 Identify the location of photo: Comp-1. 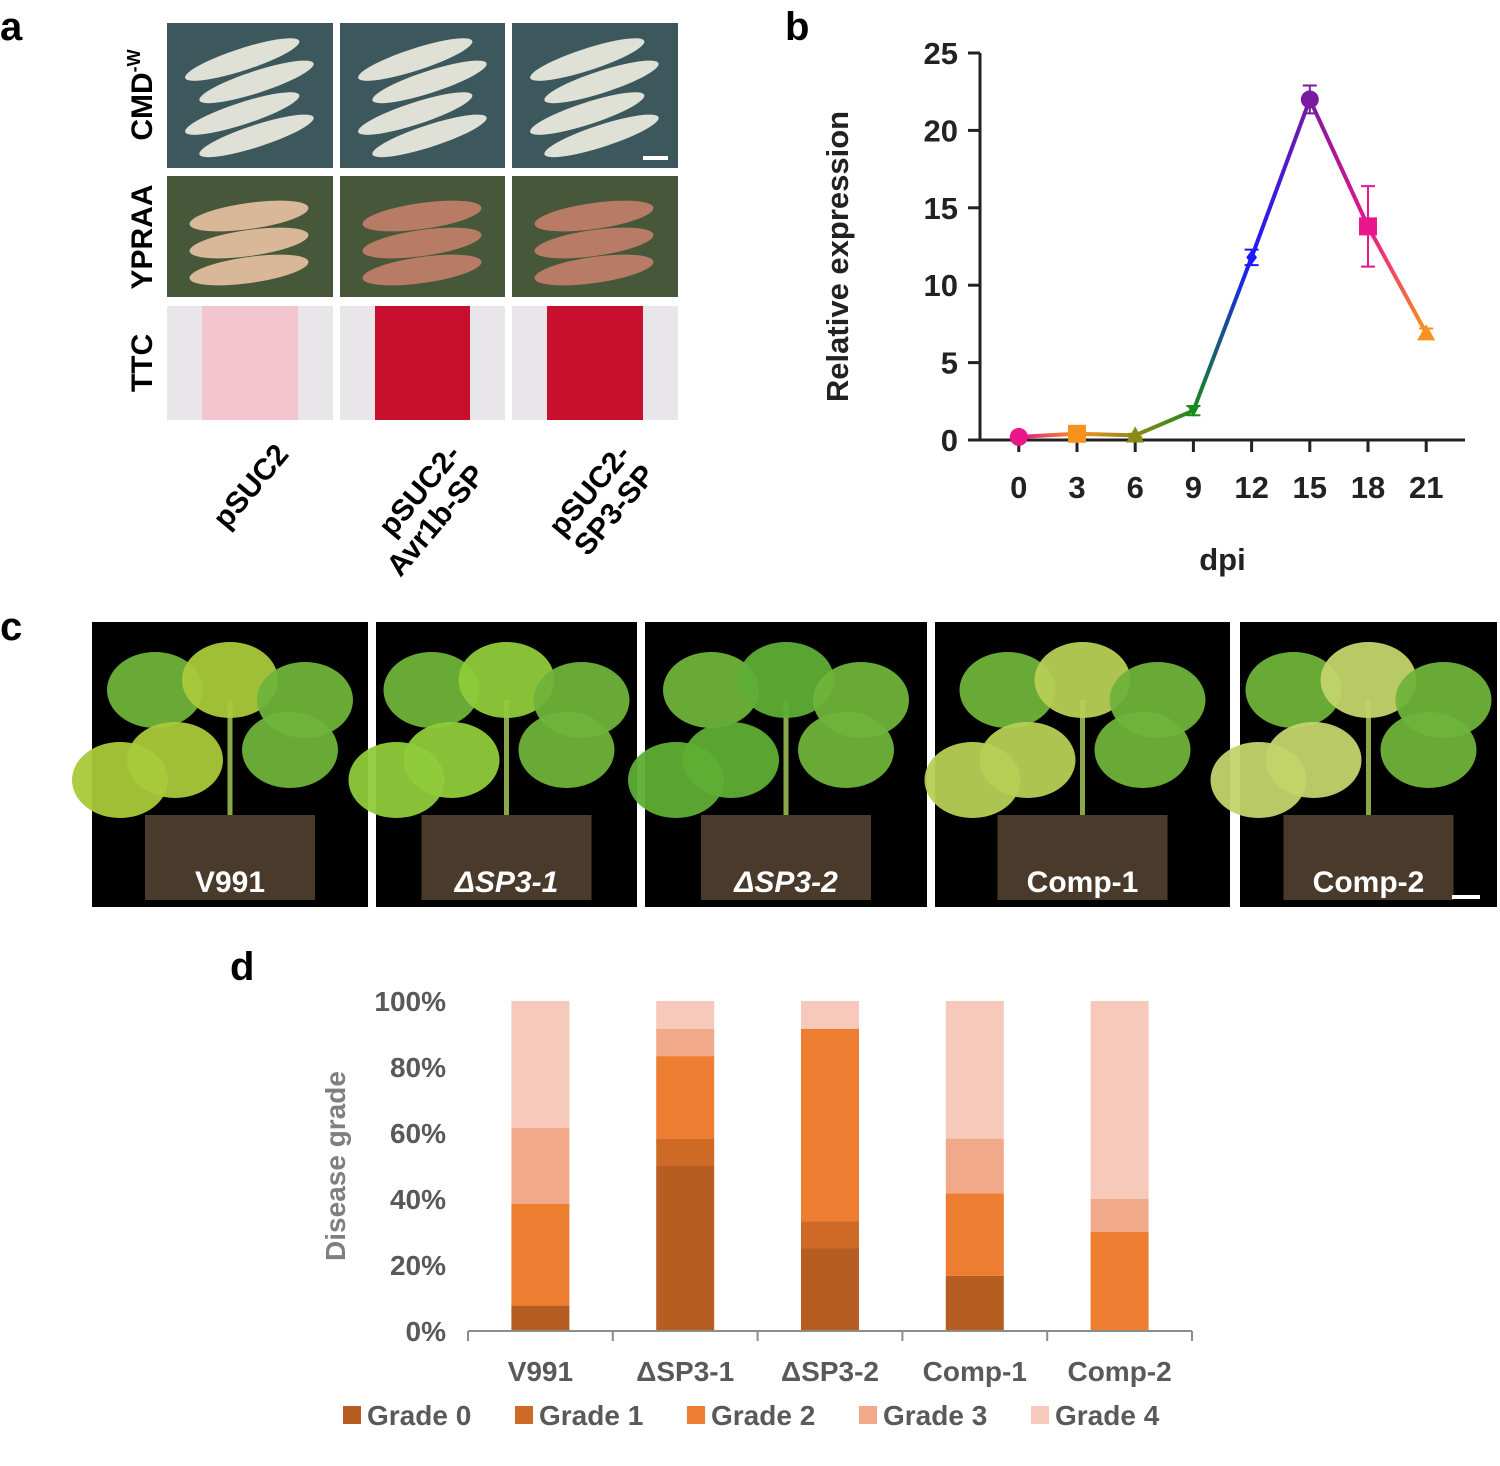
(1077, 764).